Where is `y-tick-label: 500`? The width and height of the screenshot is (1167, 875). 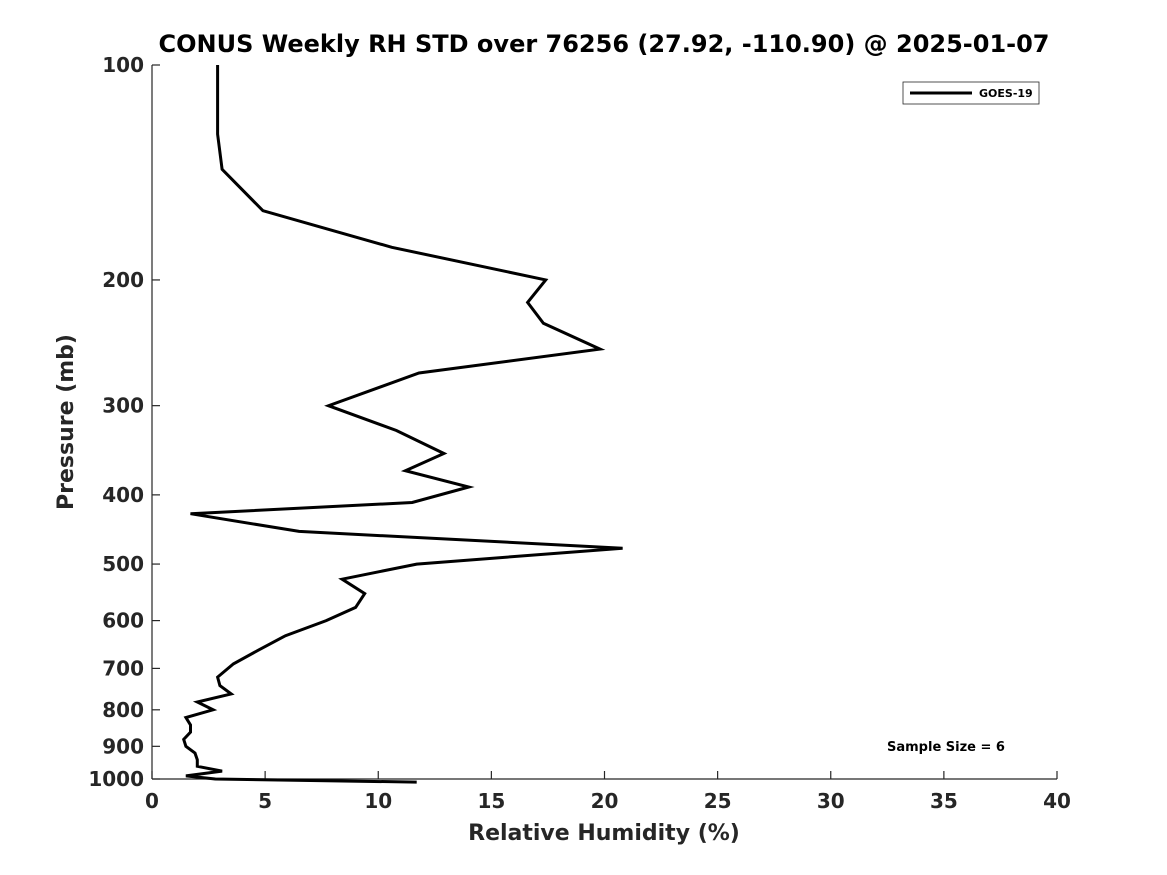 y-tick-label: 500 is located at coordinates (123, 564).